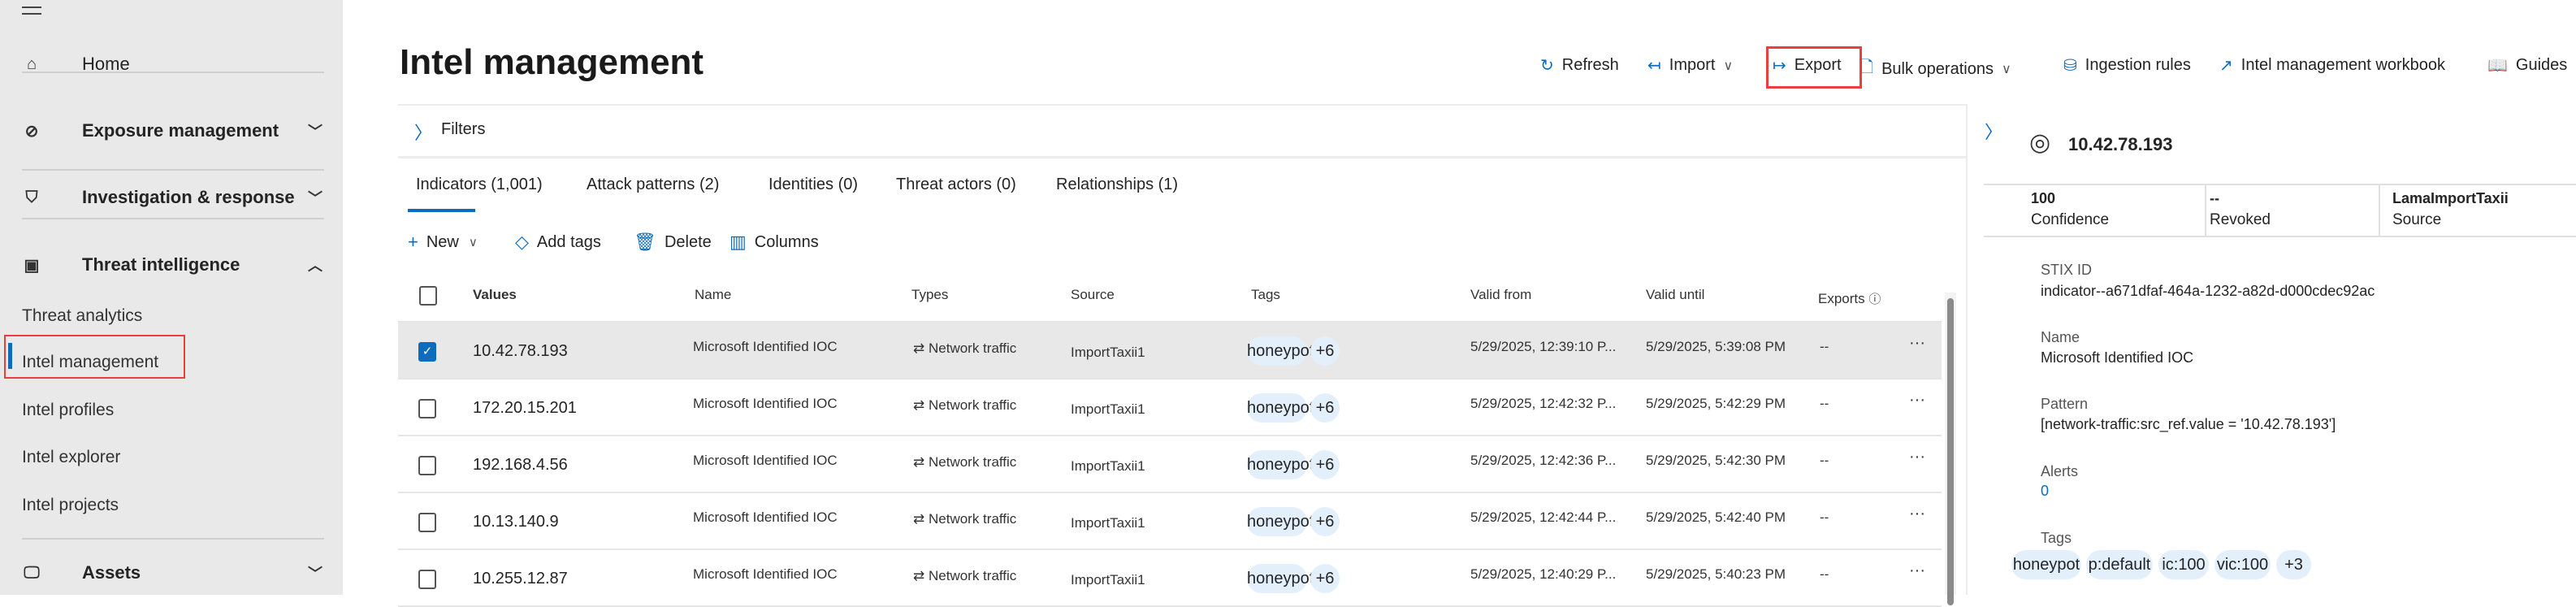 The height and width of the screenshot is (607, 2576). Describe the element at coordinates (2127, 65) in the screenshot. I see `ingestion-rules-button: ⛁ Ingestion rules` at that location.